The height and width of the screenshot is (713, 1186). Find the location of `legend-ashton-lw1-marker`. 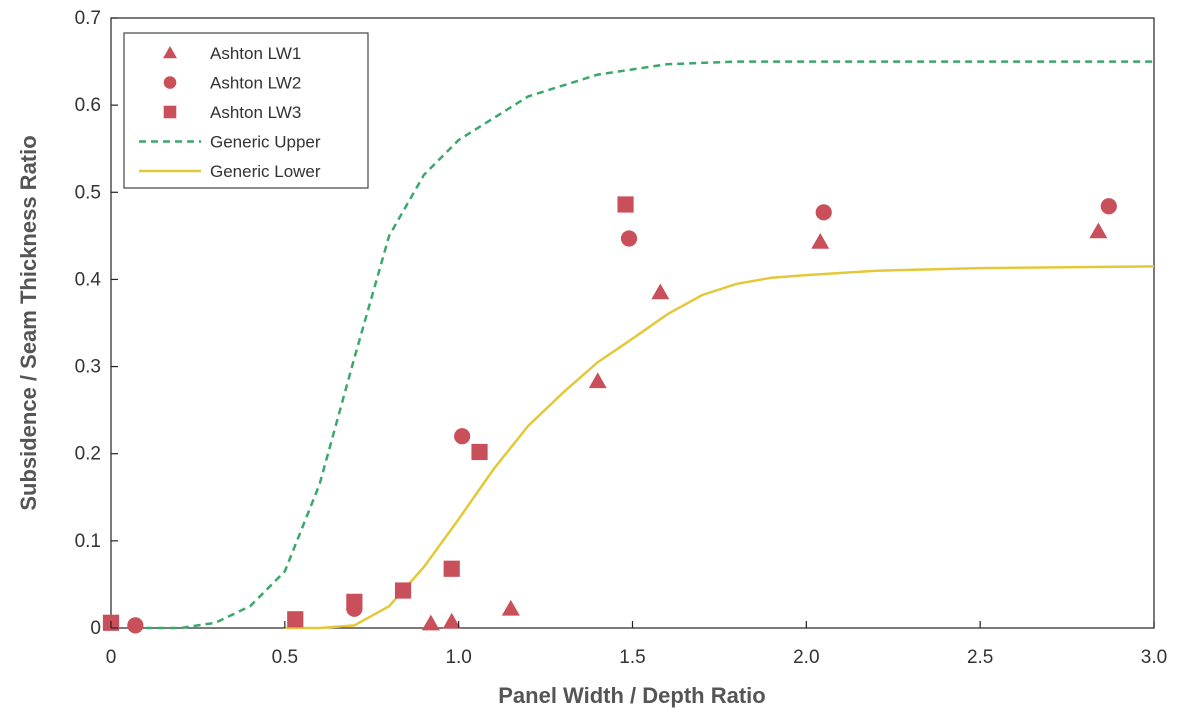

legend-ashton-lw1-marker is located at coordinates (170, 52).